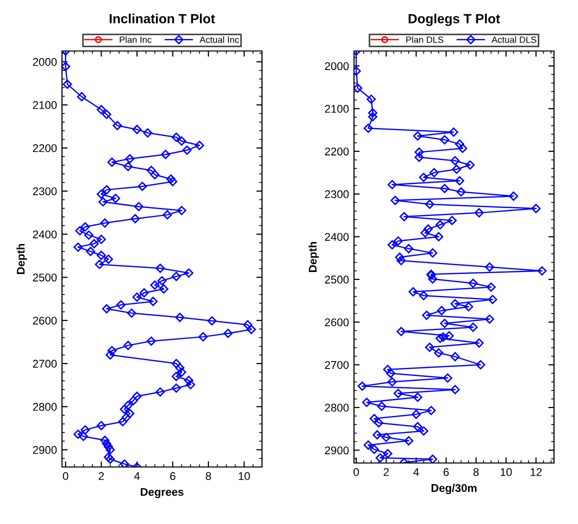 This screenshot has width=578, height=524. Describe the element at coordinates (219, 39) in the screenshot. I see `legend-label: Actual Inc` at that location.